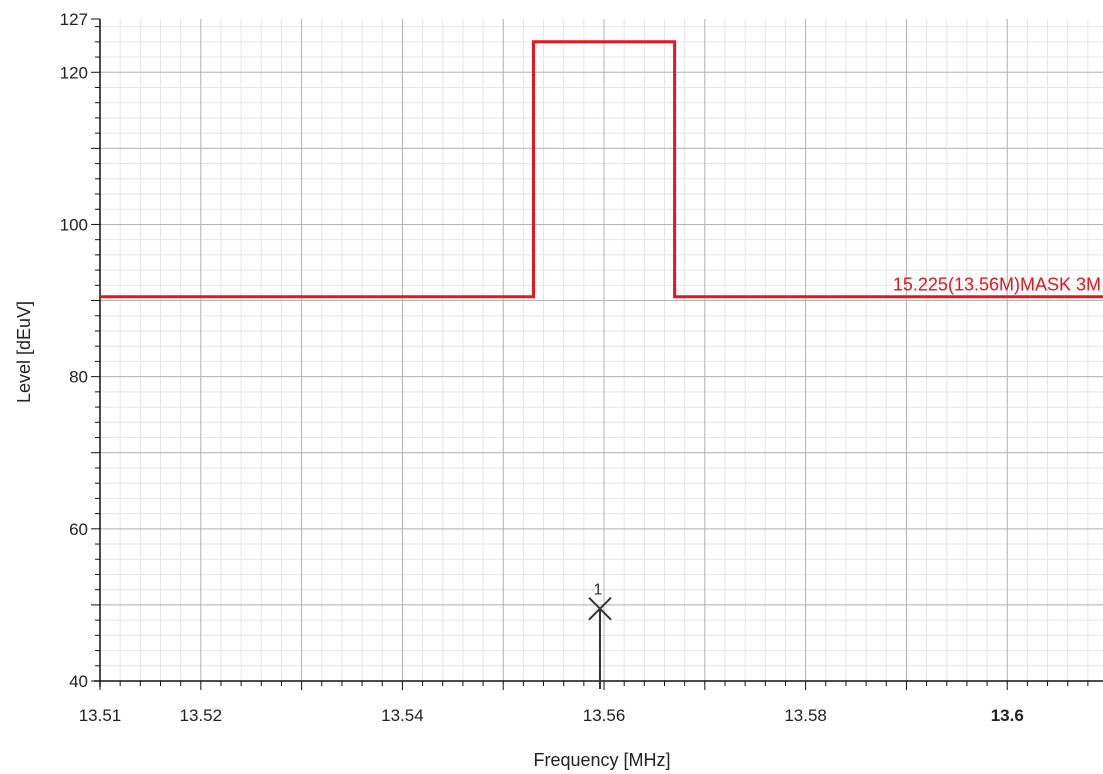 The image size is (1103, 774). Describe the element at coordinates (1007, 715) in the screenshot. I see `x-tick-label: 13.6` at that location.